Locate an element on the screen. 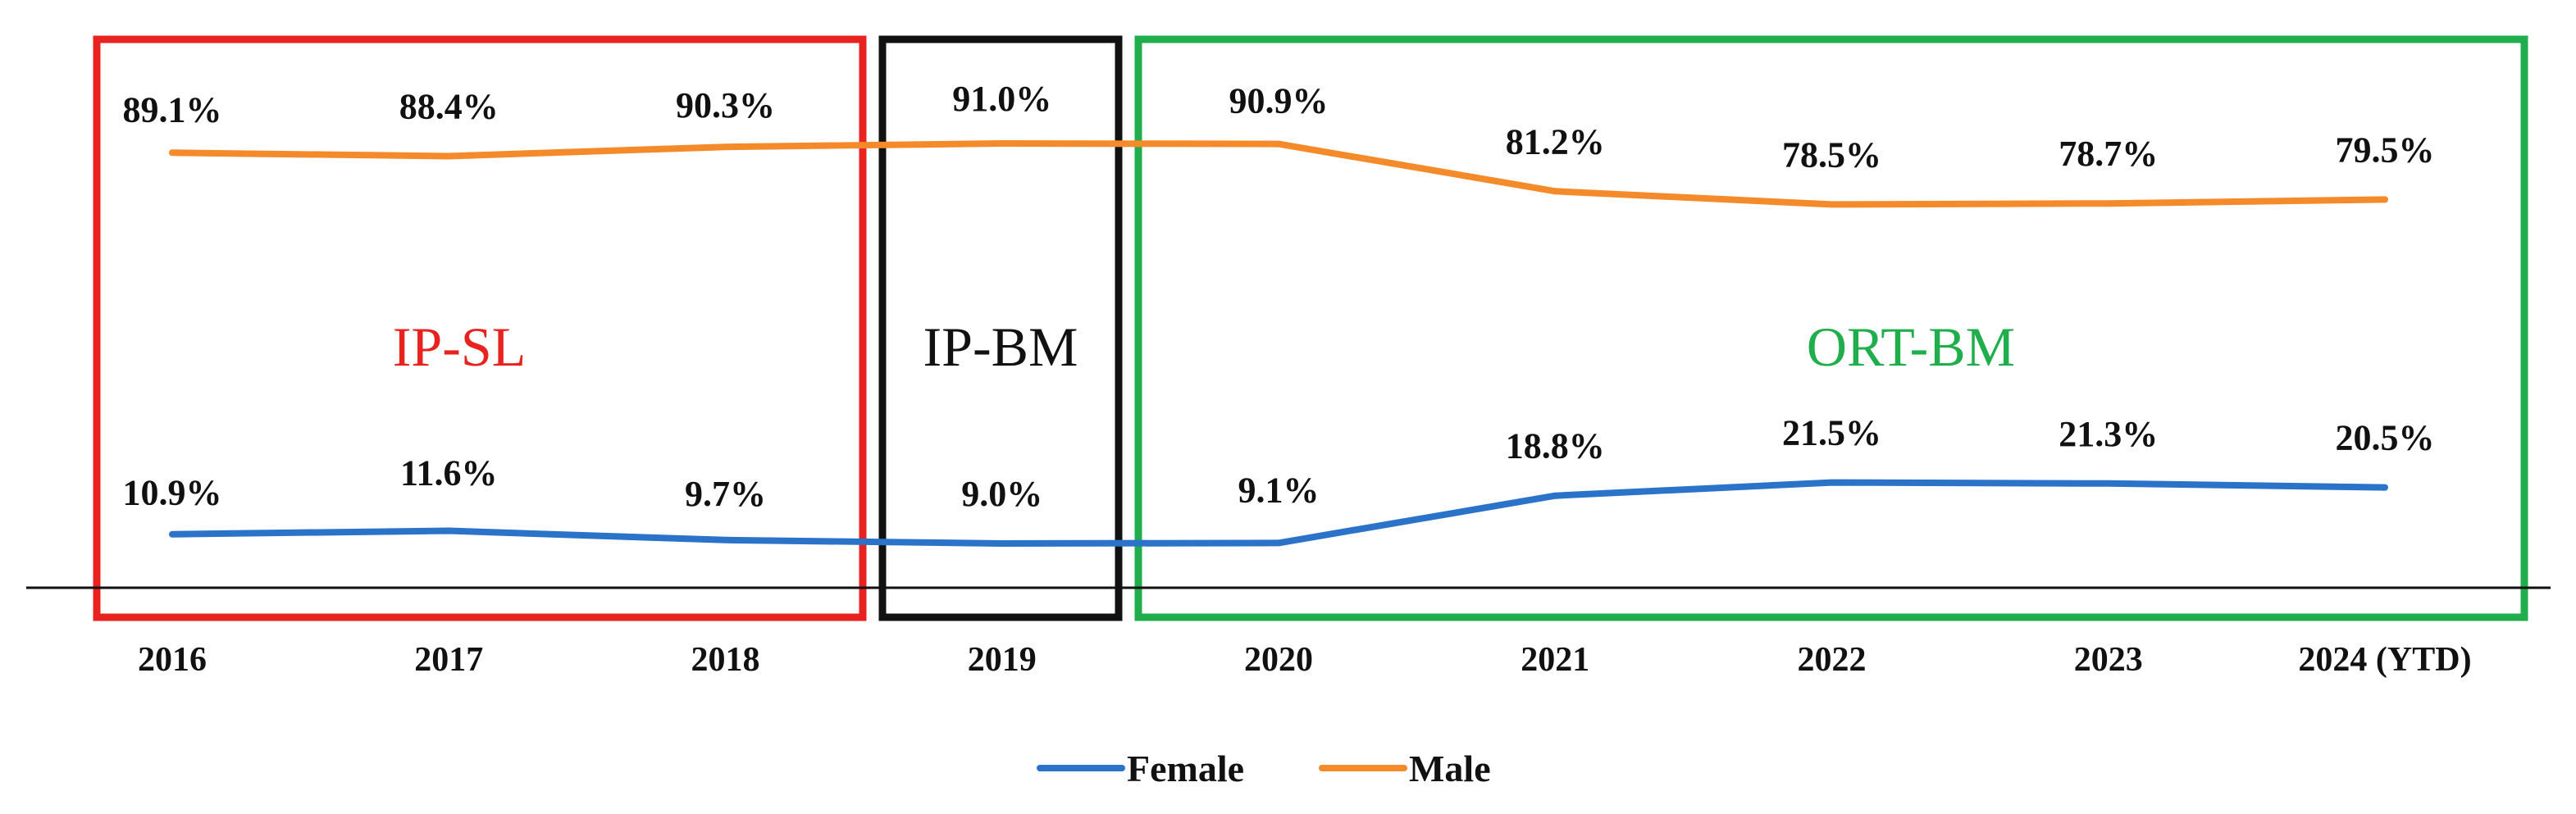  data-label: 79.5% is located at coordinates (2385, 150).